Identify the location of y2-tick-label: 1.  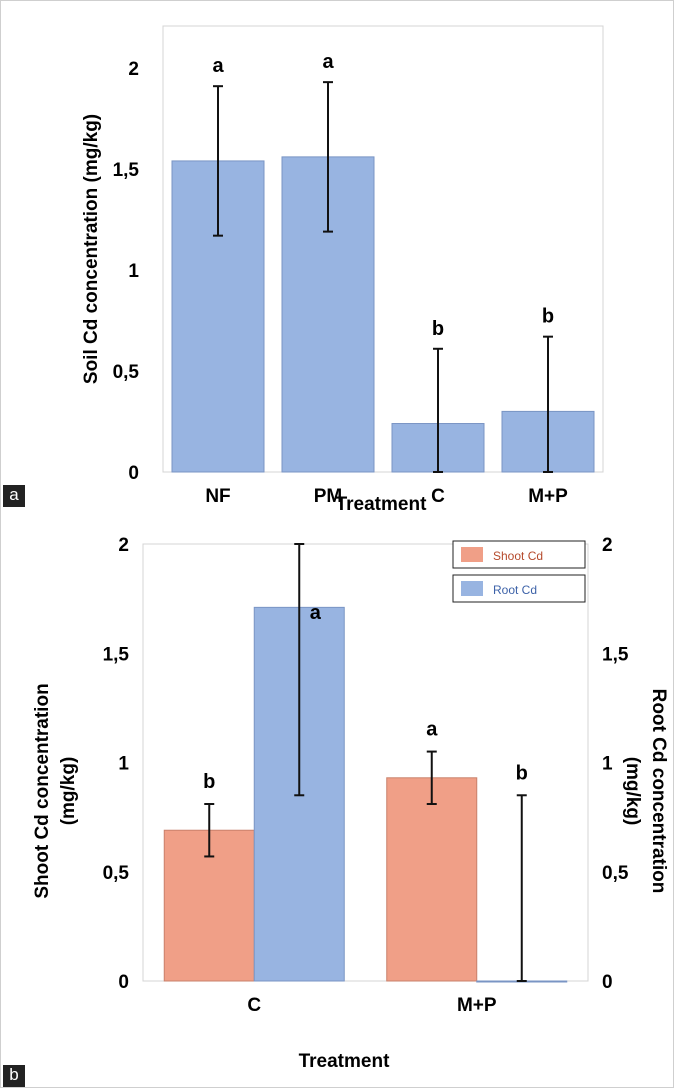
(607, 764).